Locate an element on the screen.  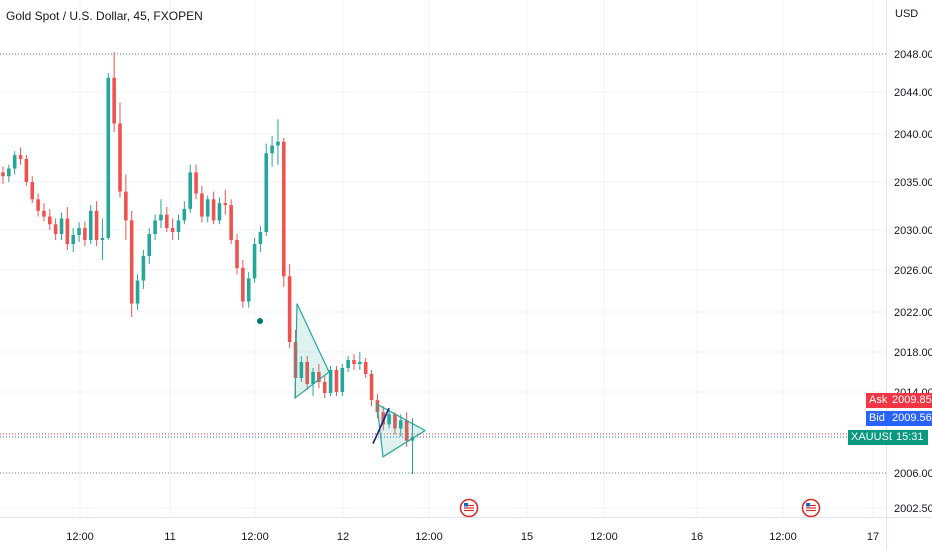
chart-title: Gold Spot / U.S. Dollar, 45, FXOPEN is located at coordinates (104, 16).